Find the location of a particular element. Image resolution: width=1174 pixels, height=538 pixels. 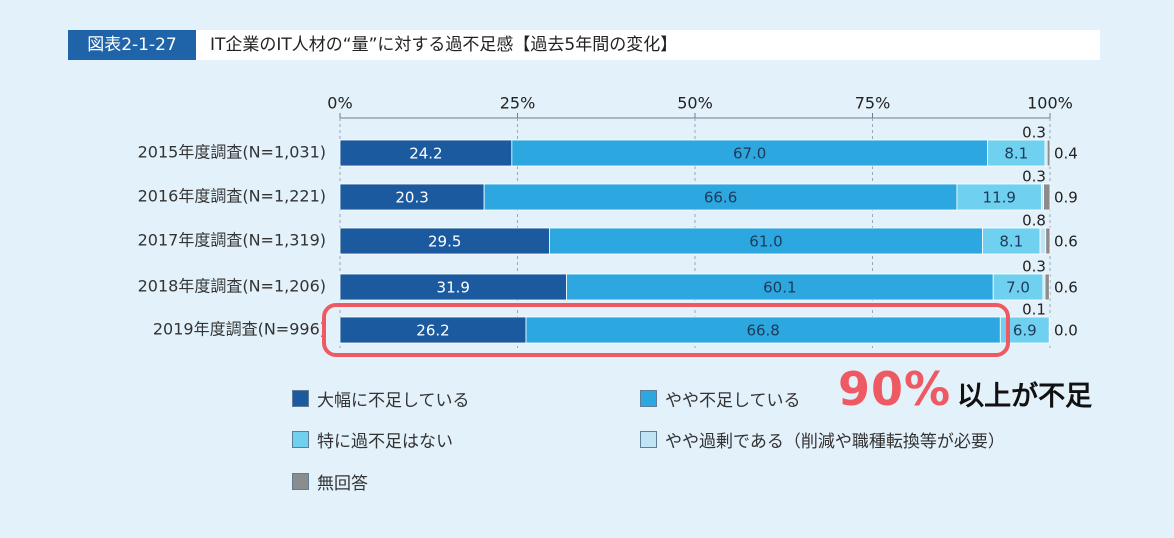

data-label: 31.9 is located at coordinates (453, 288).